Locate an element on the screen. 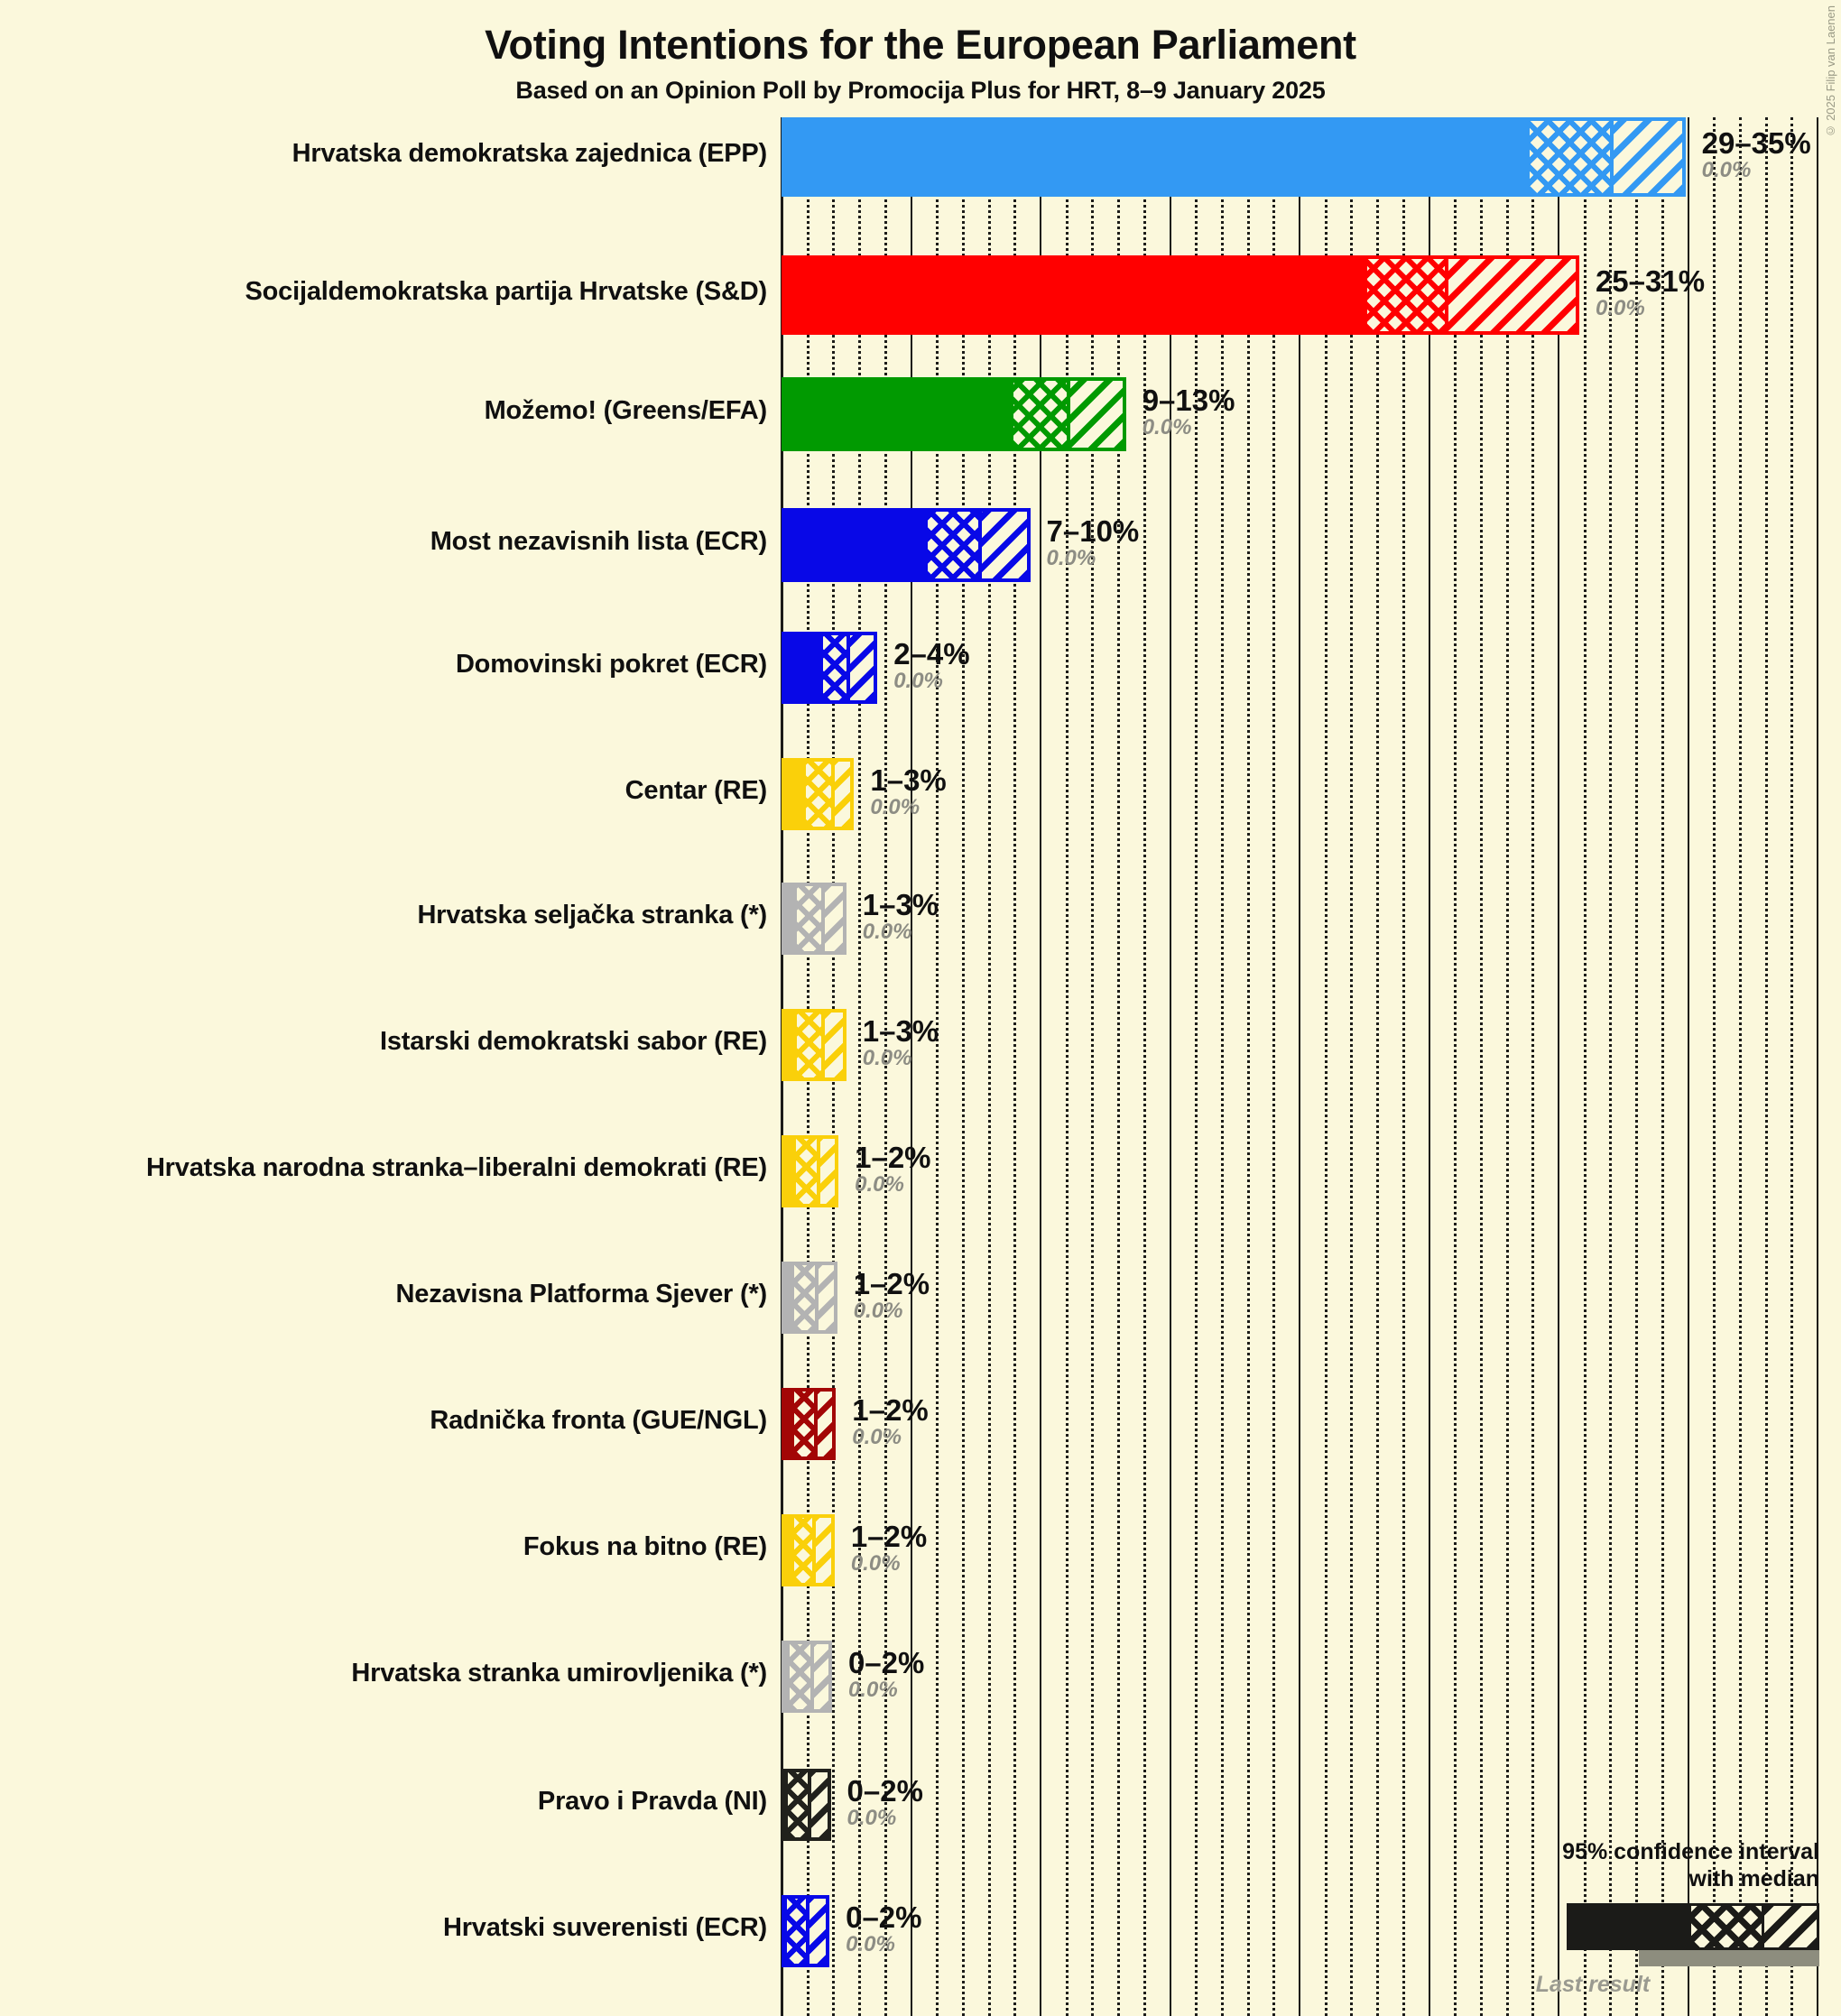 This screenshot has height=2016, width=1841. legend-line-2: with median is located at coordinates (1753, 1878).